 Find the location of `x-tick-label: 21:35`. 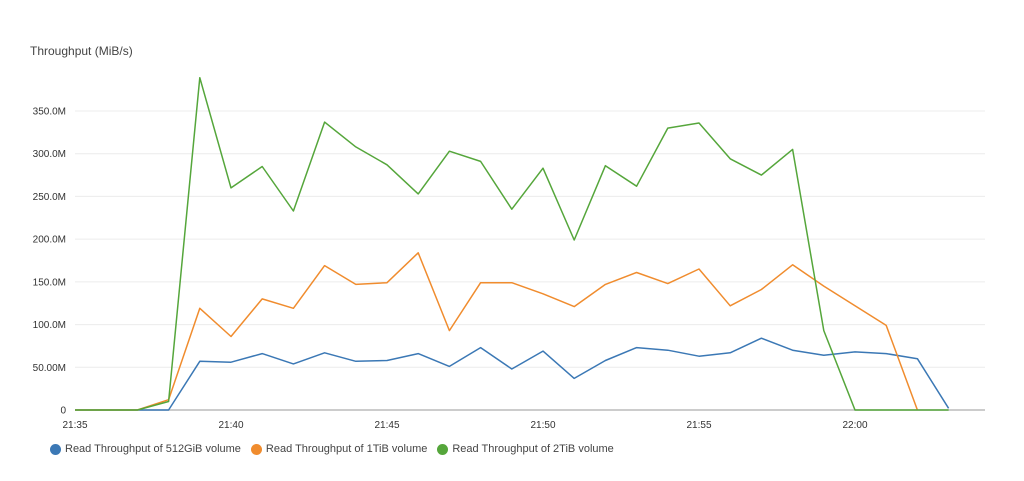

x-tick-label: 21:35 is located at coordinates (74, 425).